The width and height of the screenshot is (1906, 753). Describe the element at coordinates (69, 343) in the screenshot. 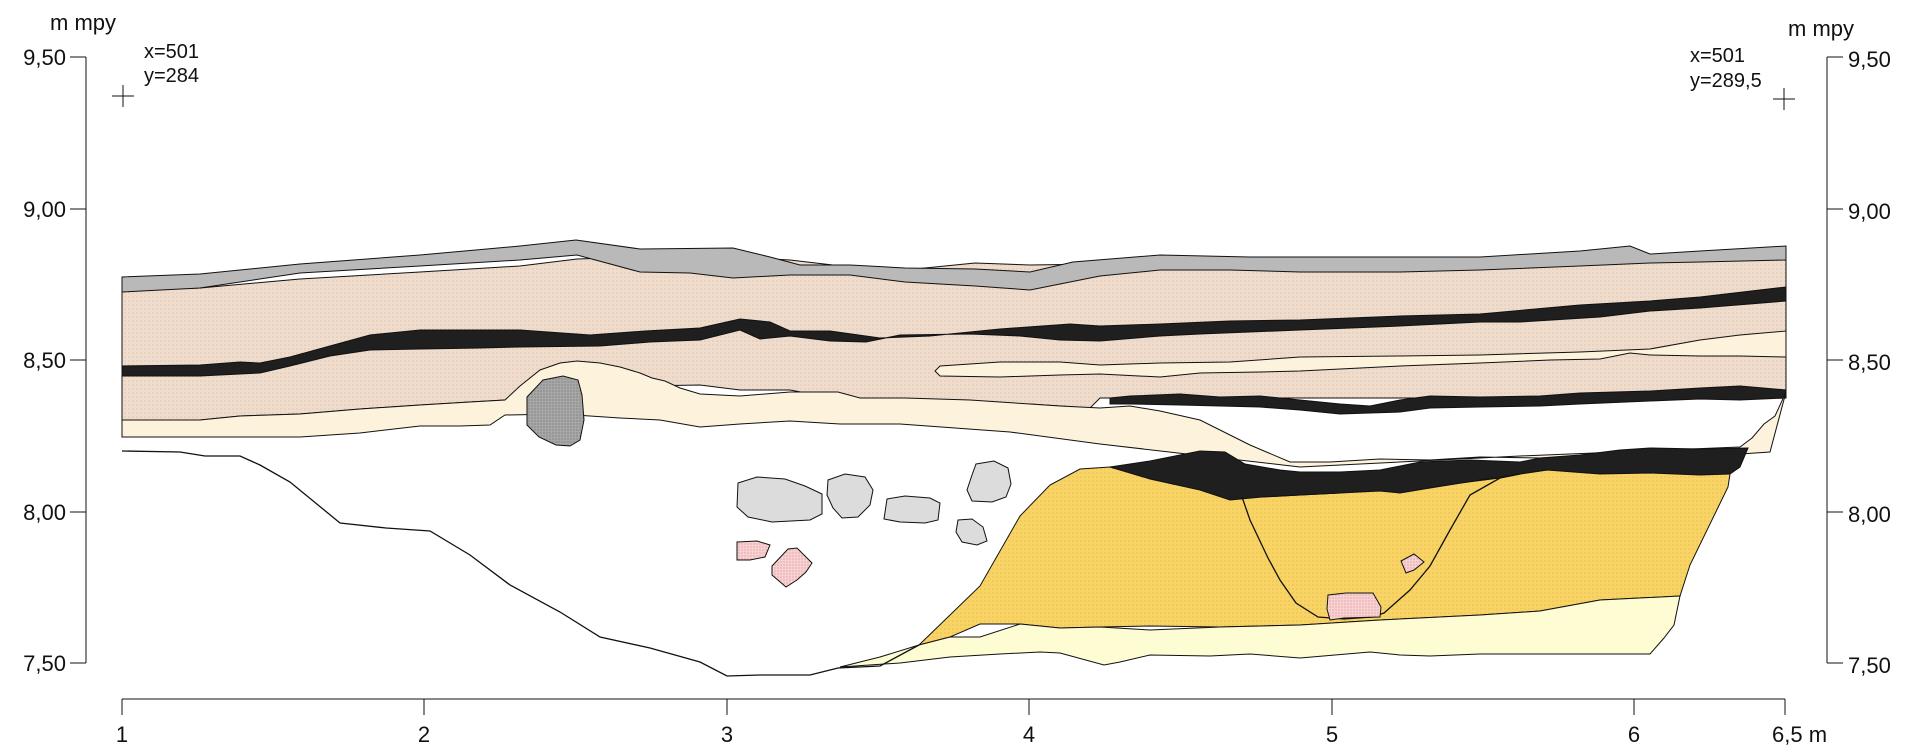

I see `left-axis: m mpy 9,50 9,00 8,50 8,00 7,50` at that location.